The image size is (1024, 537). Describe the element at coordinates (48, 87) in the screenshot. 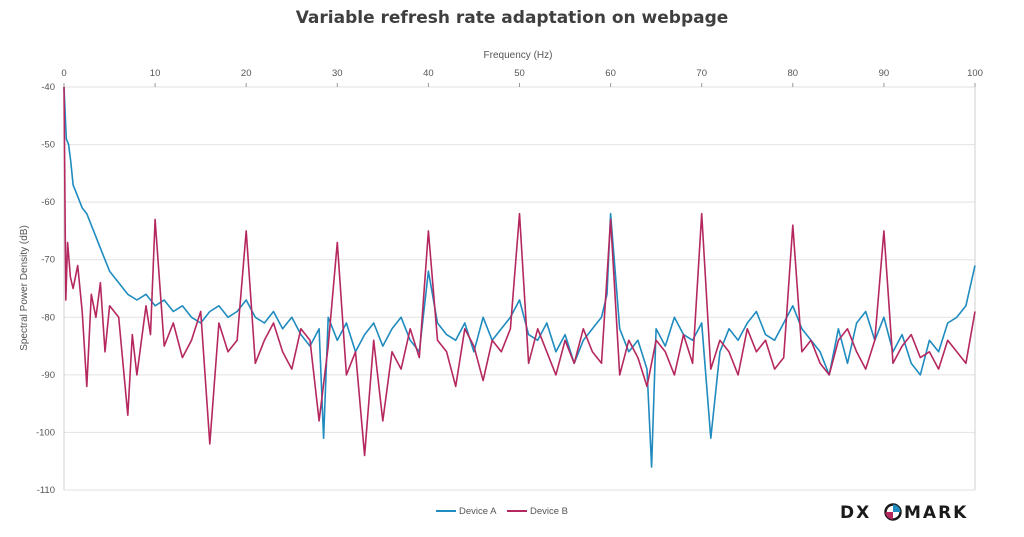

I see `y-tick-label-0: -40` at that location.